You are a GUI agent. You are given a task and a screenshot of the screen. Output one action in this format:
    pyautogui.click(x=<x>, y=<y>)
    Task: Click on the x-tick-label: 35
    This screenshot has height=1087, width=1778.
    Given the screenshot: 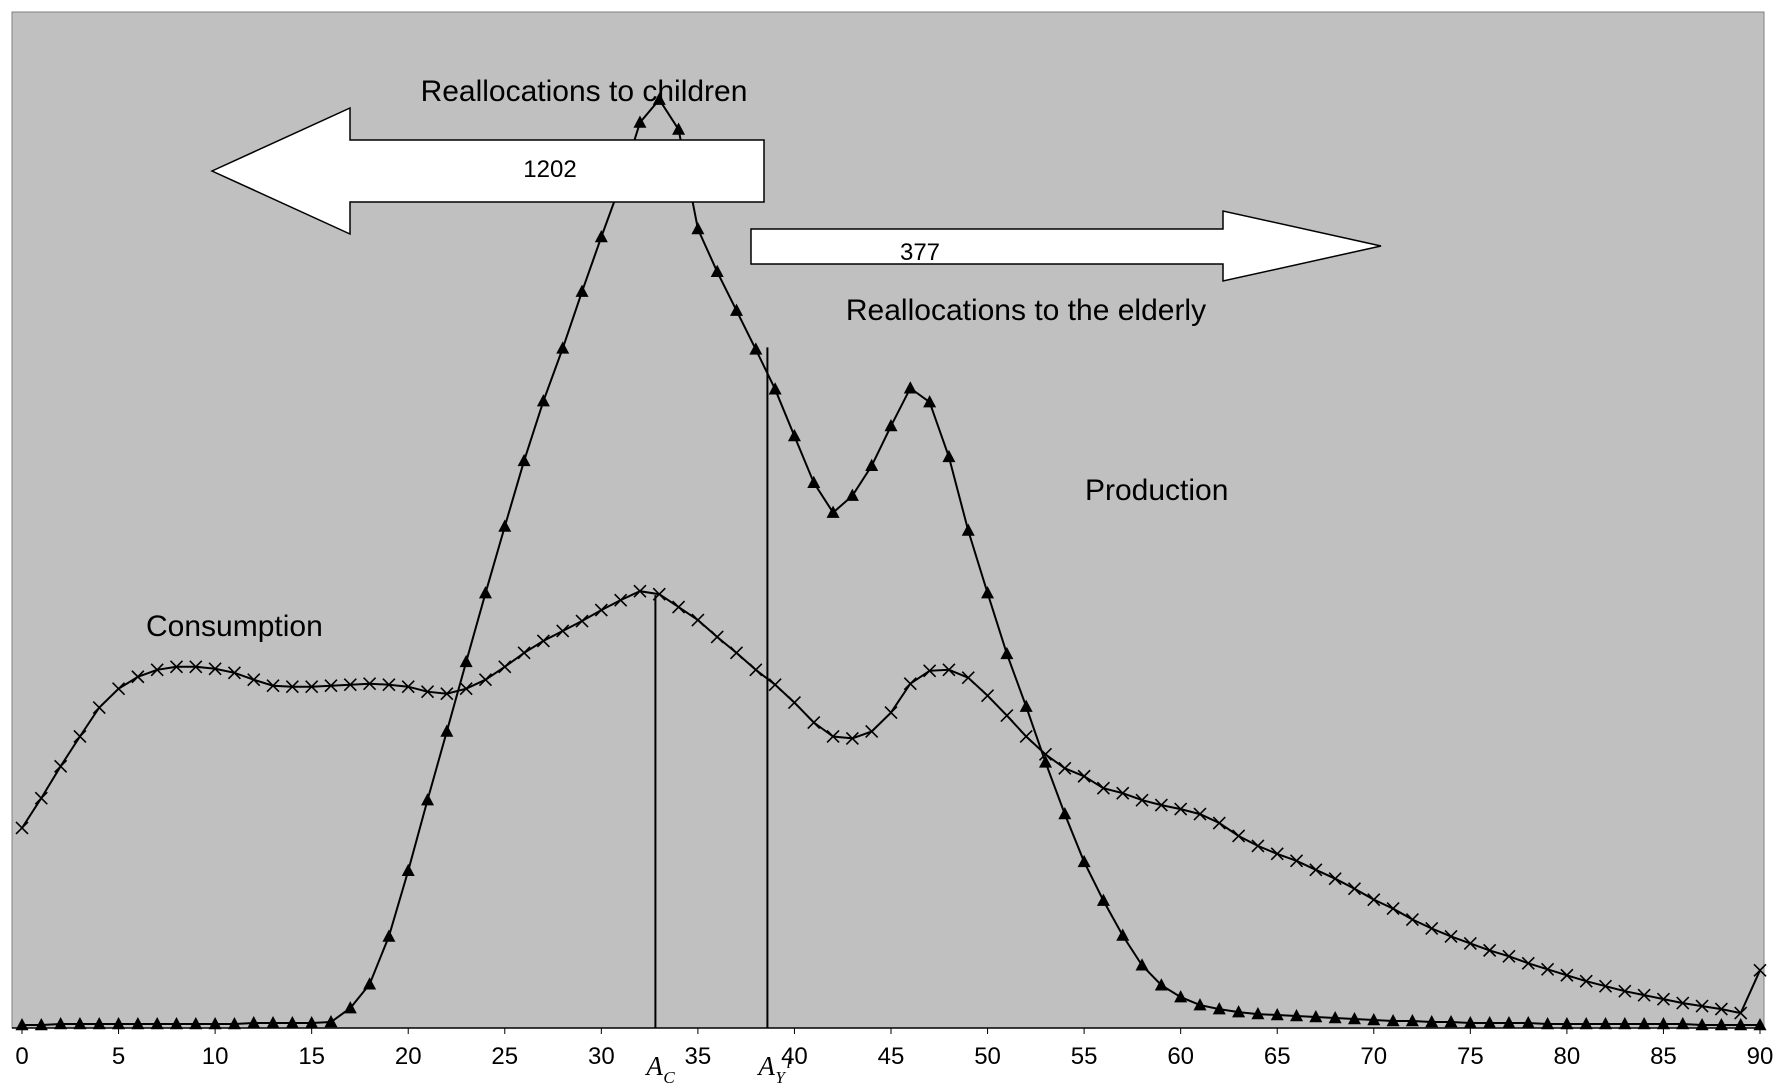 What is the action you would take?
    pyautogui.click(x=698, y=1056)
    